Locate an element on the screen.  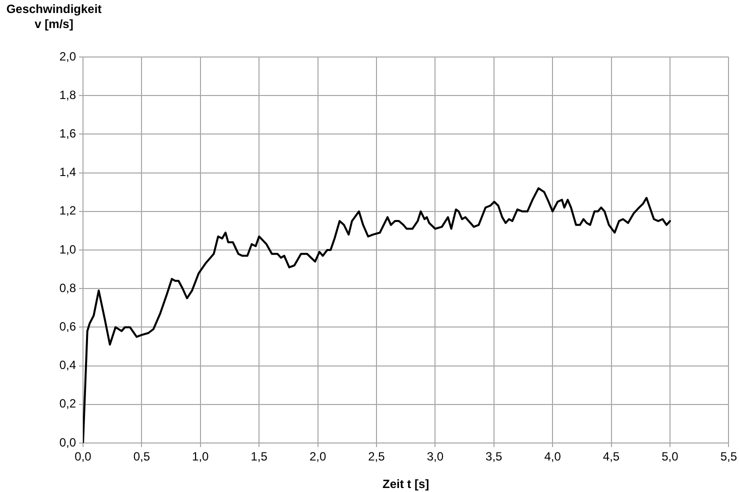
y-tick-label: 1,6 is located at coordinates (67, 133).